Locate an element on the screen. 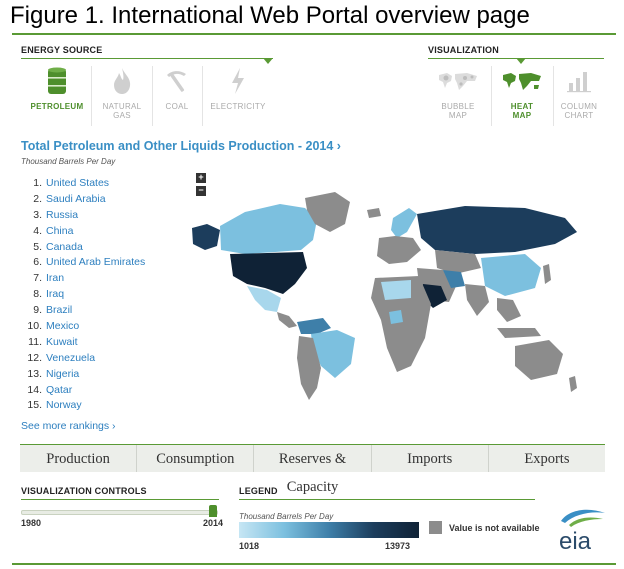  energy-tile-coal: COAL is located at coordinates (177, 97).